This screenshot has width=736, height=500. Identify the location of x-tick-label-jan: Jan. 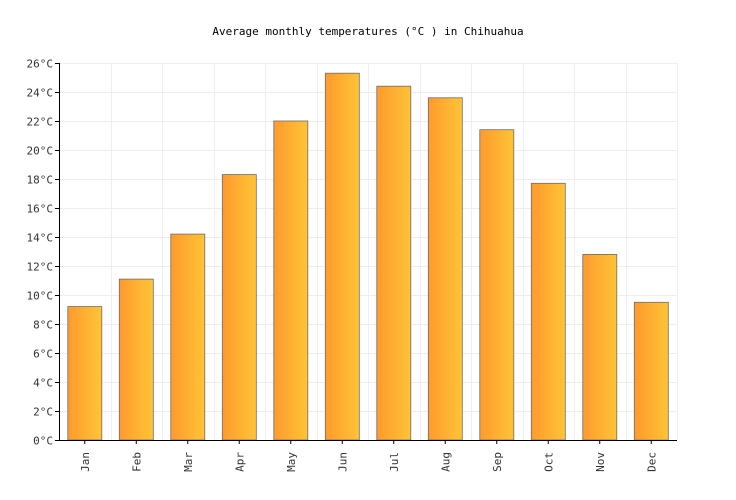
(85, 462).